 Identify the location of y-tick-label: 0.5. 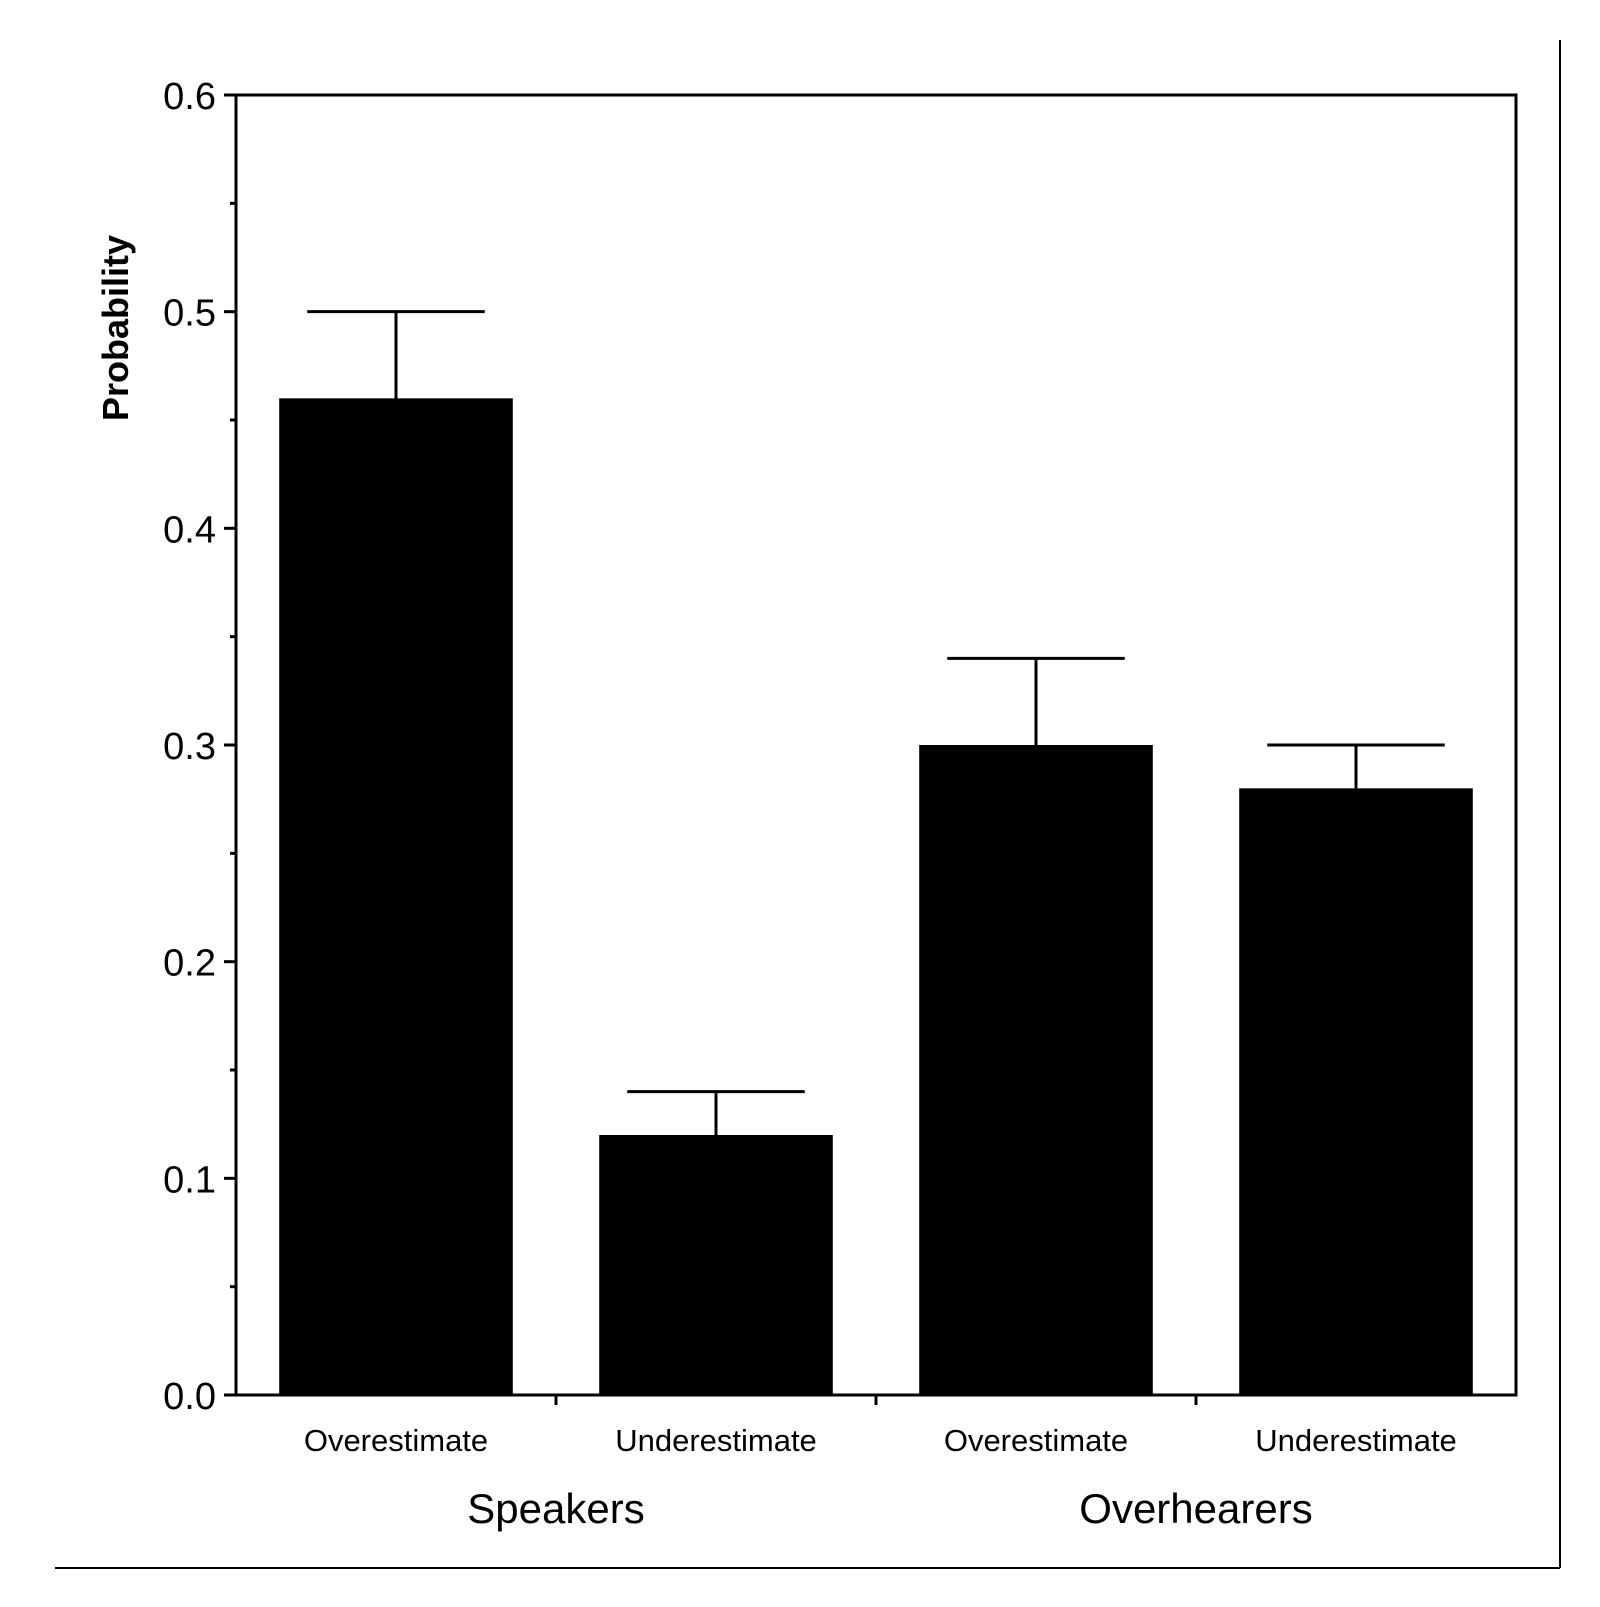
(189, 314).